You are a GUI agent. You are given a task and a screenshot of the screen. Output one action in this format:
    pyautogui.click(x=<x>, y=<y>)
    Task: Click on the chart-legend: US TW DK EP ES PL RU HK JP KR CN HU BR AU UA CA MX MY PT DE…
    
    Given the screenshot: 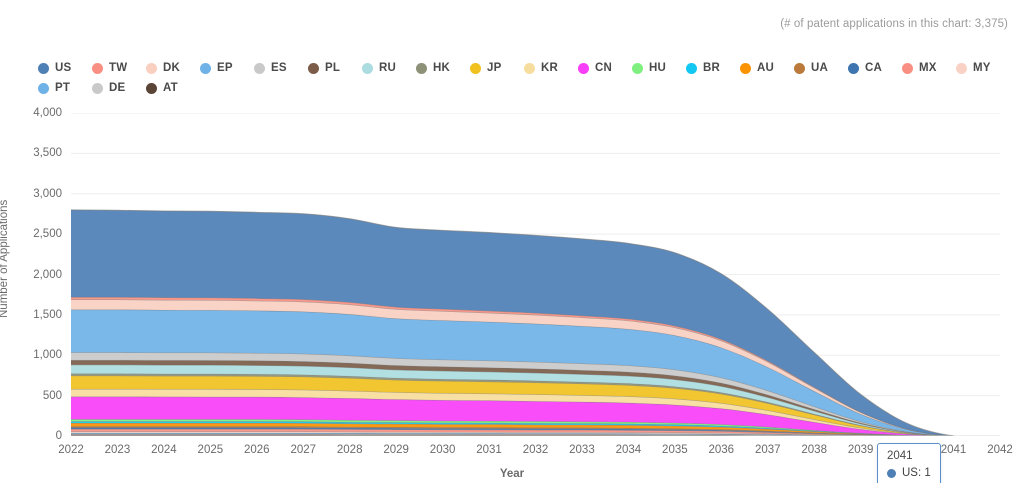 What is the action you would take?
    pyautogui.click(x=525, y=78)
    